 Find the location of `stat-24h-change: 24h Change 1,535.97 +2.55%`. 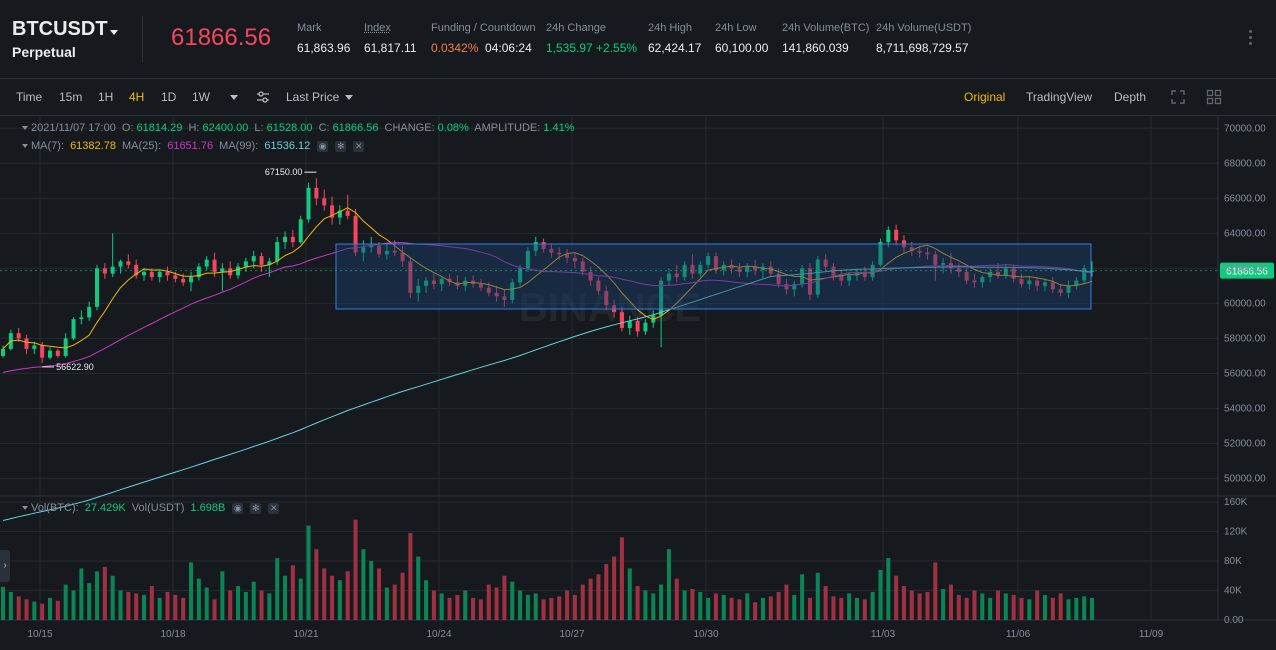

stat-24h-change: 24h Change 1,535.97 +2.55% is located at coordinates (592, 38).